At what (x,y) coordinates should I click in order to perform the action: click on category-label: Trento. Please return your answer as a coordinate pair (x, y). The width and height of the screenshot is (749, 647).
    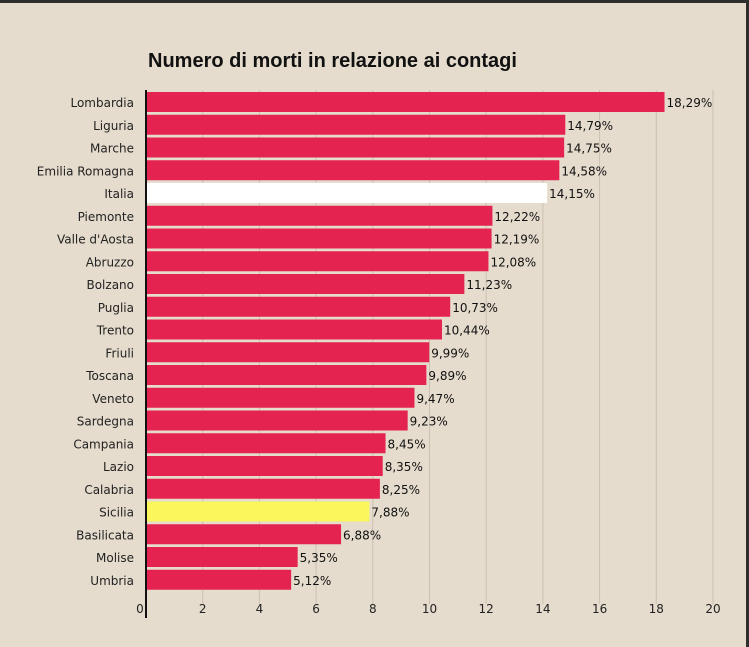
    Looking at the image, I should click on (115, 331).